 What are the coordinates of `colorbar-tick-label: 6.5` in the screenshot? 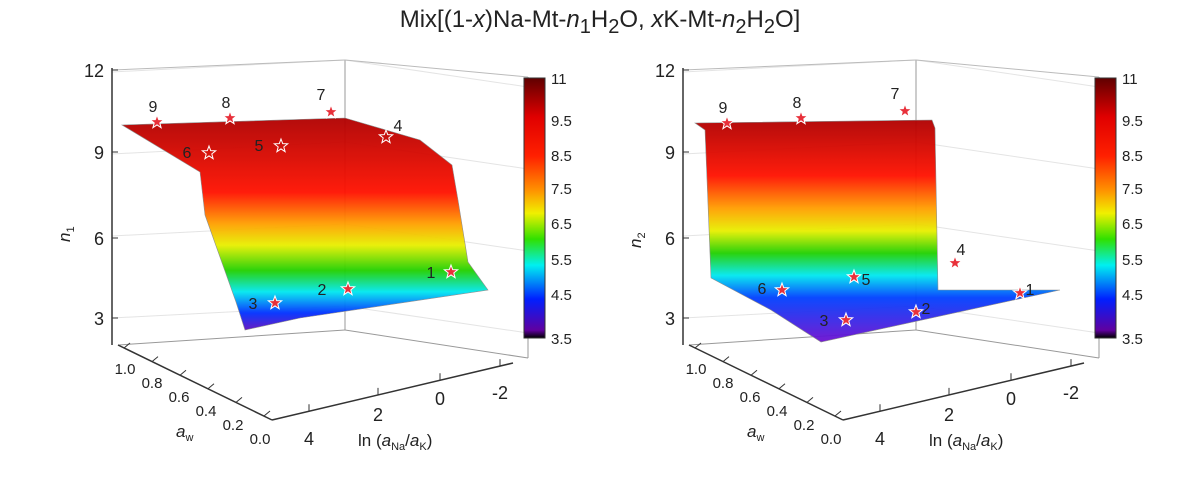 It's located at (1132, 224).